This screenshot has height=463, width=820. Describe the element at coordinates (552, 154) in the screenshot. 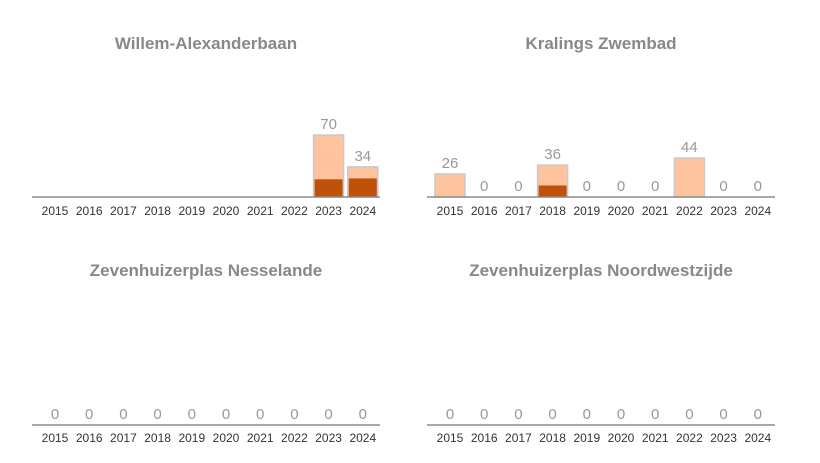

I see `bar-value-label: 36` at that location.